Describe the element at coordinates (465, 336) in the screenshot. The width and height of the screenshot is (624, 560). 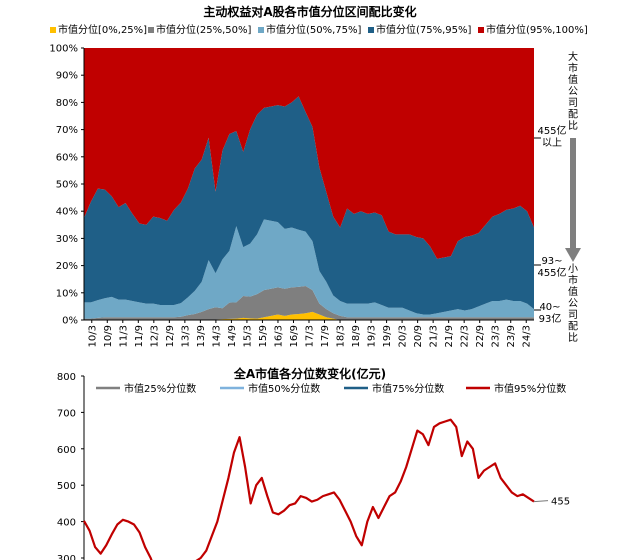
I see `x-tick-label: 22/3` at that location.